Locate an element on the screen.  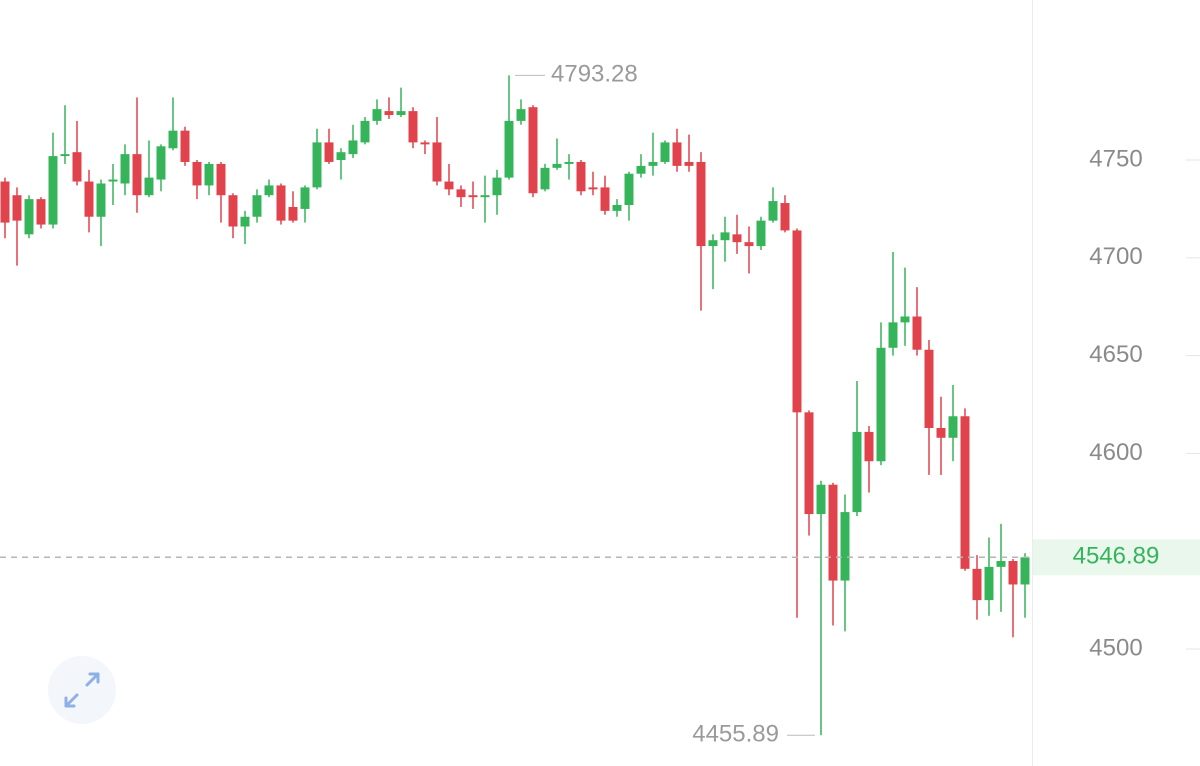
expand-button is located at coordinates (82, 690).